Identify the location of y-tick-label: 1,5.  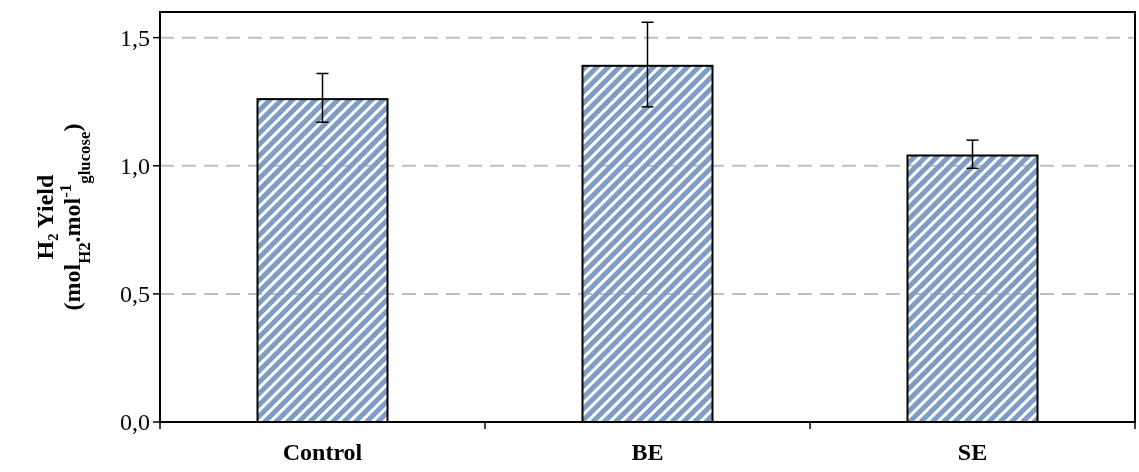
(135, 38).